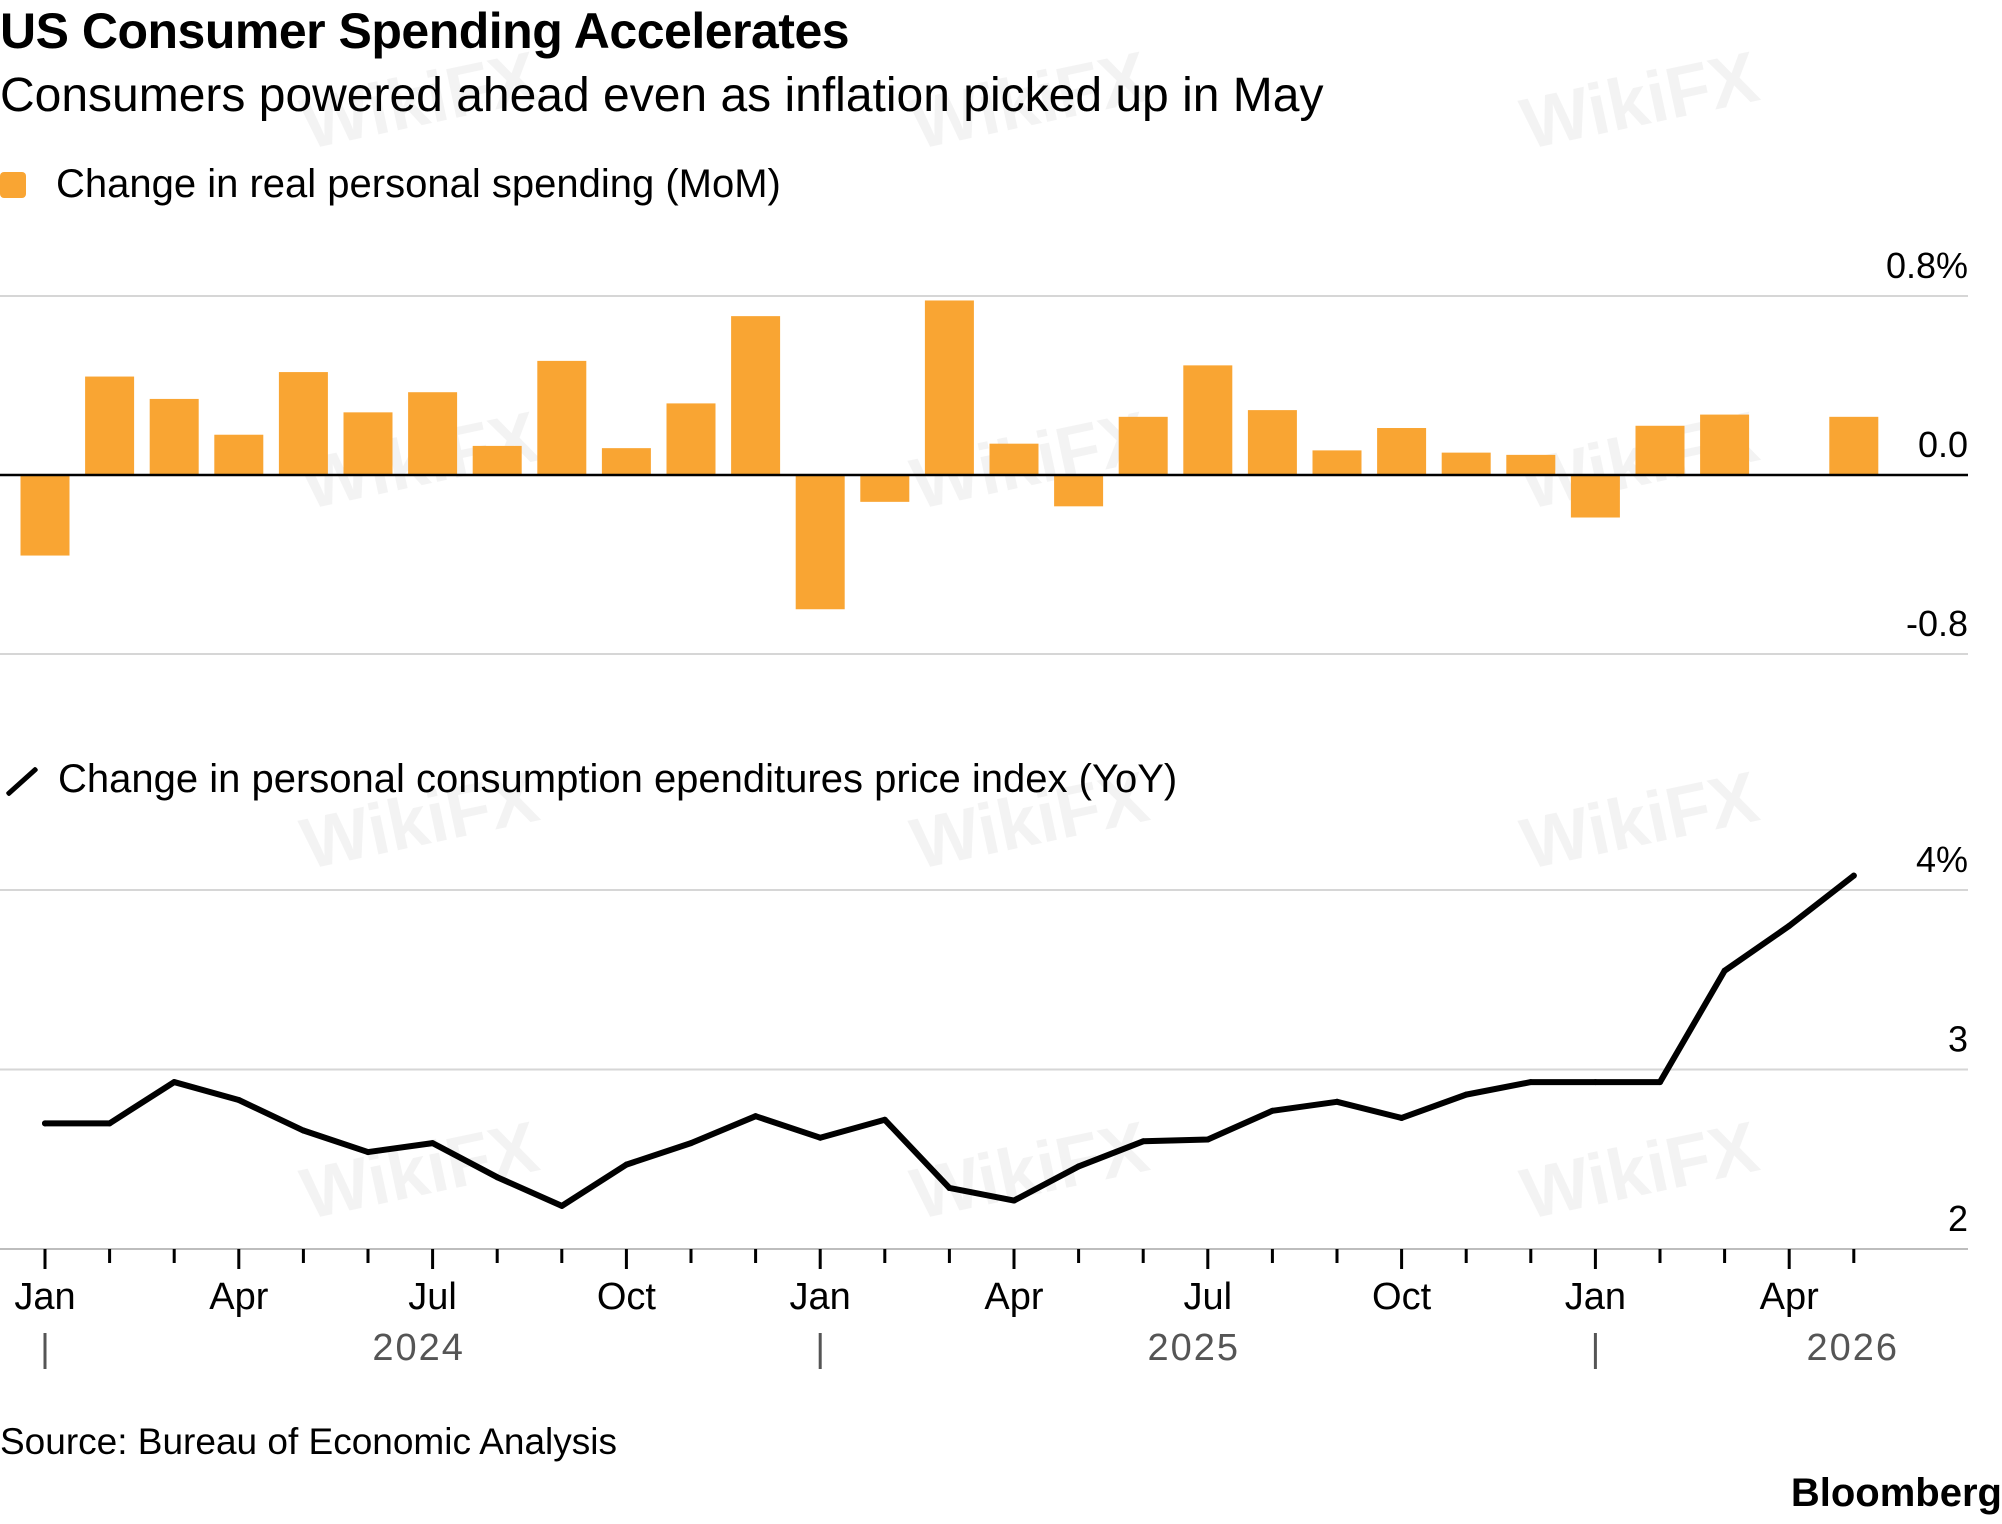 The image size is (2002, 1524). Describe the element at coordinates (13, 184) in the screenshot. I see `legend-bar-swatch` at that location.